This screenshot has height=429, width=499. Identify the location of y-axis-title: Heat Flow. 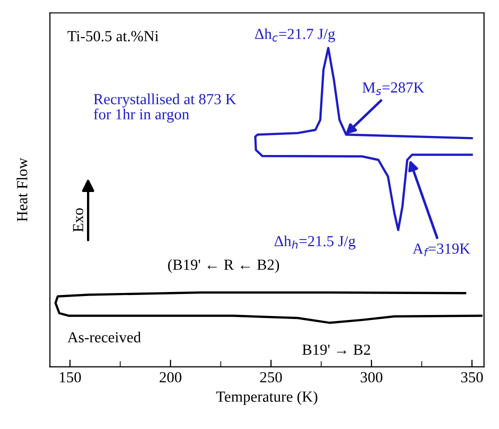
(22, 190).